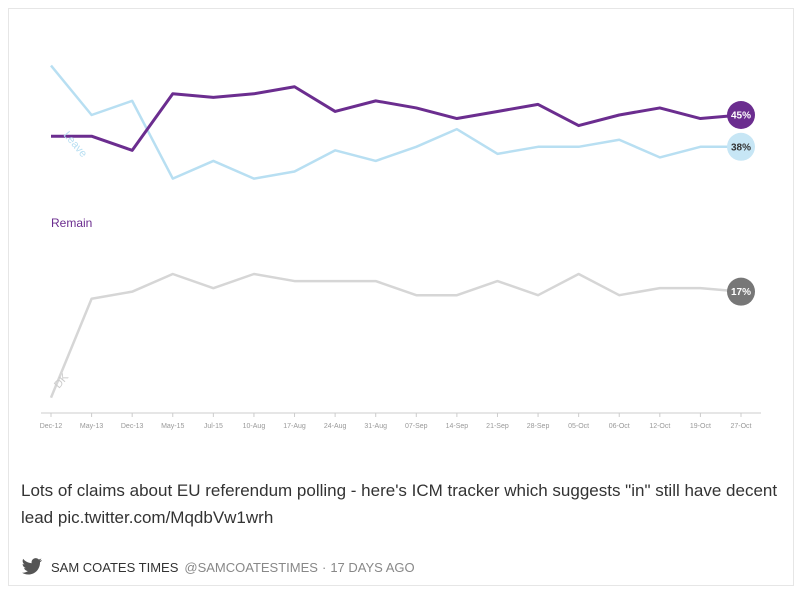 The image size is (800, 590). I want to click on end-value-label-leave: 38%, so click(741, 147).